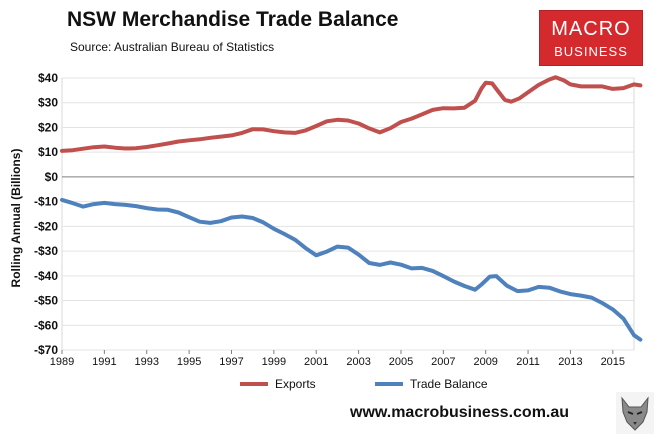  What do you see at coordinates (46, 276) in the screenshot?
I see `y-tick-label: -$40` at bounding box center [46, 276].